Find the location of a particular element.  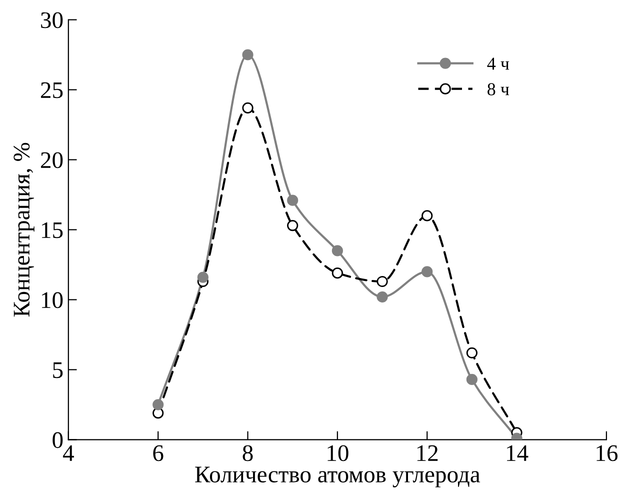

x-tick-label: 6 is located at coordinates (158, 453).